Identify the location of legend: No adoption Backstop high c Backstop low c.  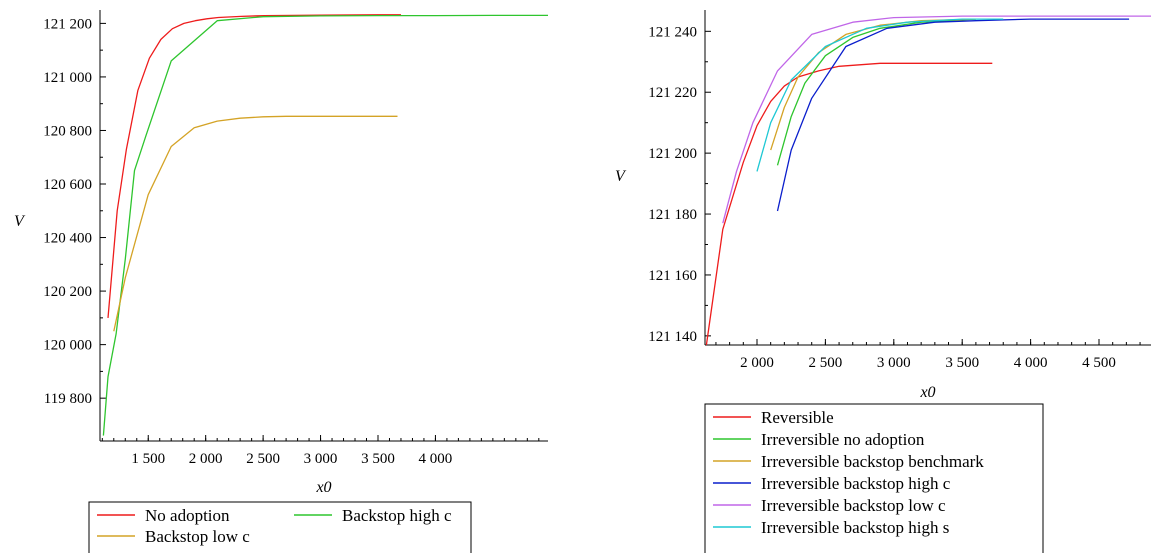
(280, 527).